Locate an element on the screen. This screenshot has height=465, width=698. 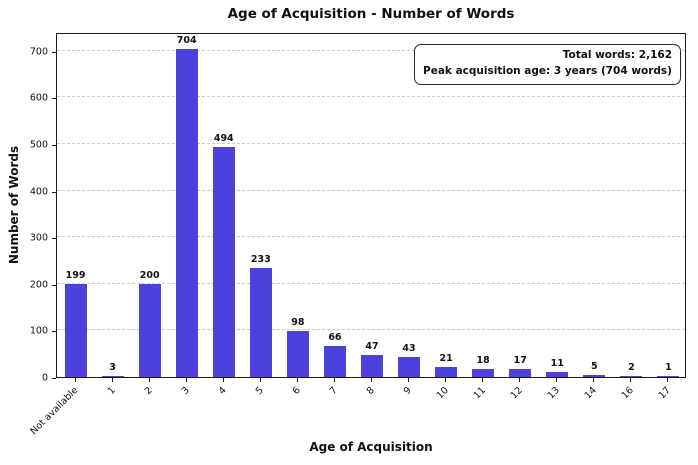
bar-value-label: 47 is located at coordinates (372, 347).